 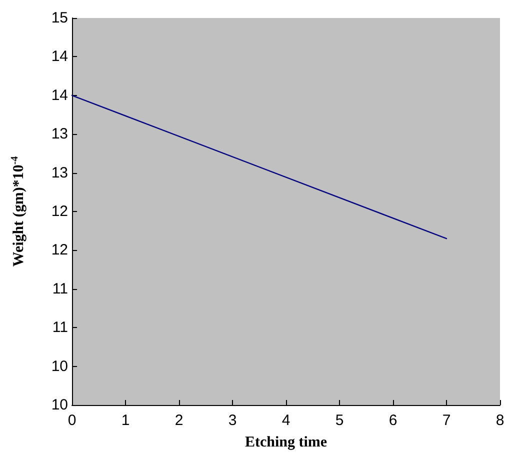 What do you see at coordinates (286, 442) in the screenshot?
I see `x-axis-title: Etching time` at bounding box center [286, 442].